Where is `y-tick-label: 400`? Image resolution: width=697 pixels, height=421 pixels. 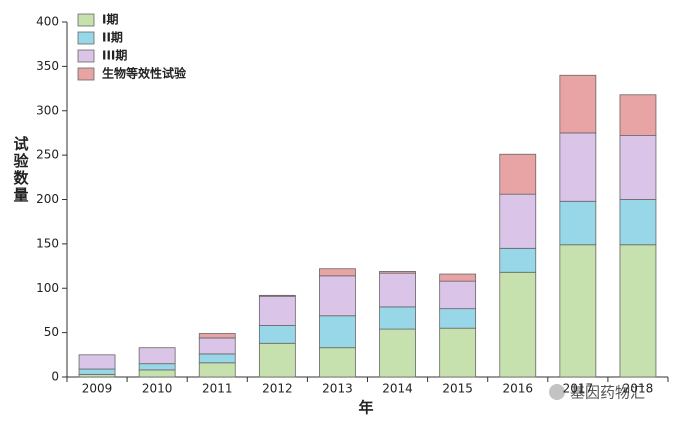
y-tick-label: 400 is located at coordinates (47, 22).